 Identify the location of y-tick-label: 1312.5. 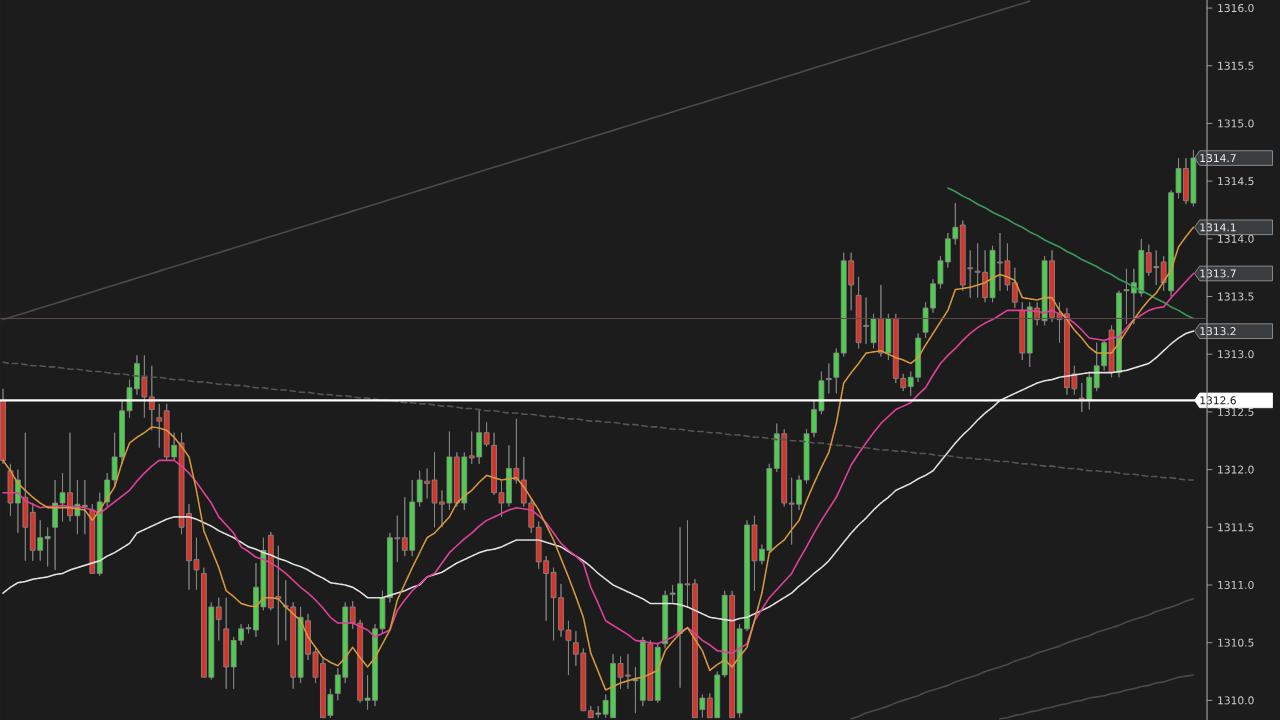
(1236, 411).